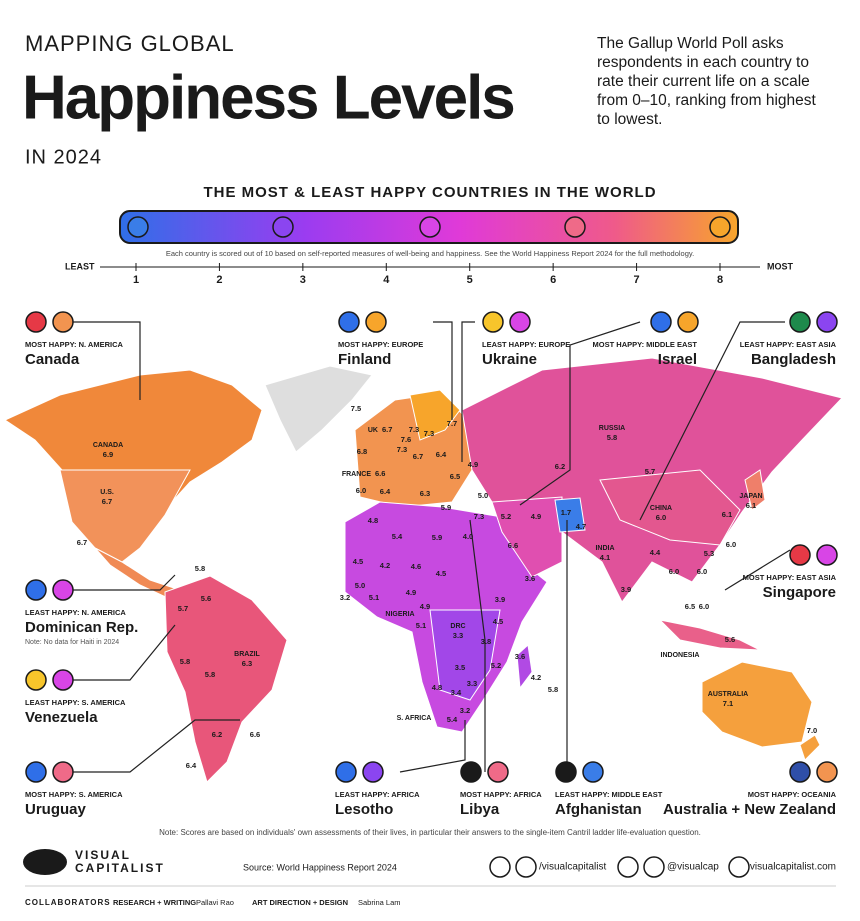 The width and height of the screenshot is (860, 921). Describe the element at coordinates (604, 548) in the screenshot. I see `country-label: INDIA` at that location.